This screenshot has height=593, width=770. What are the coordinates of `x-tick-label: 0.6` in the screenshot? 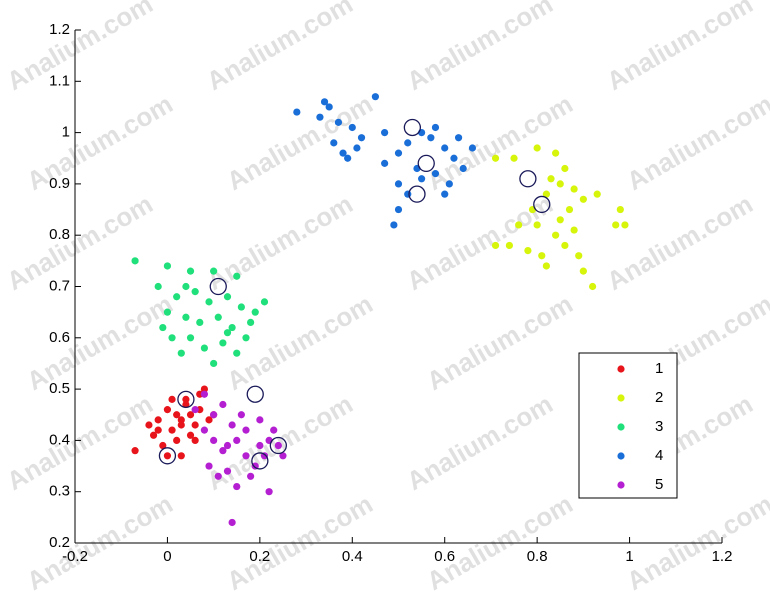 It's located at (444, 556).